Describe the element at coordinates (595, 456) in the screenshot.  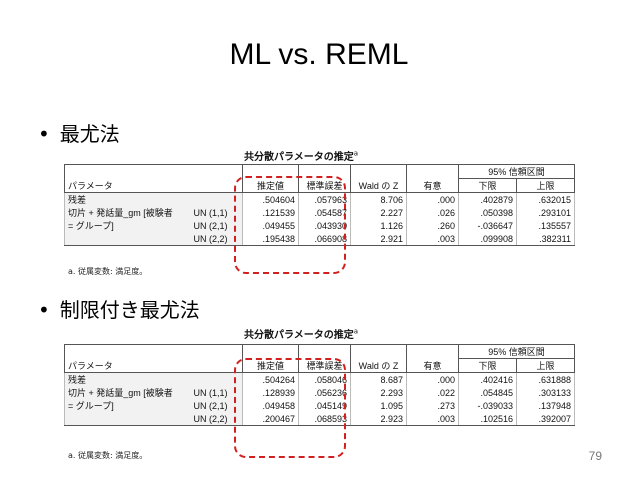
I see `page-number: 79` at that location.